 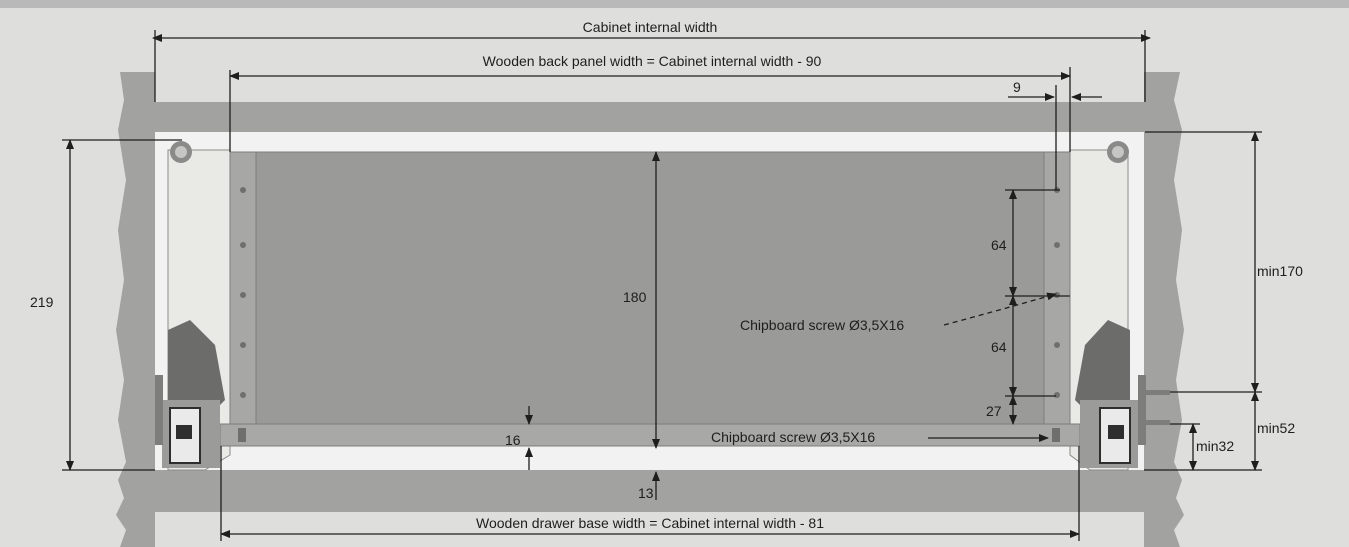 I want to click on label-min170: min170, so click(x=1280, y=271).